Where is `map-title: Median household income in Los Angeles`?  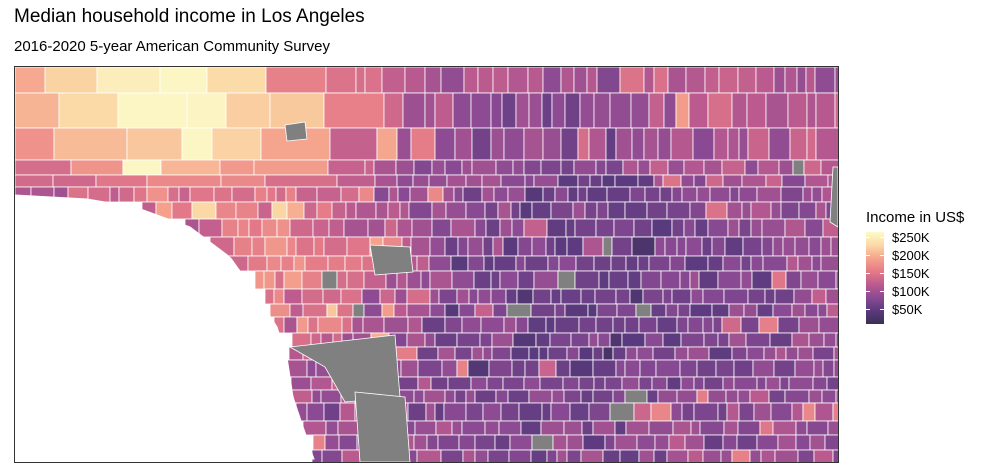 map-title: Median household income in Los Angeles is located at coordinates (189, 16).